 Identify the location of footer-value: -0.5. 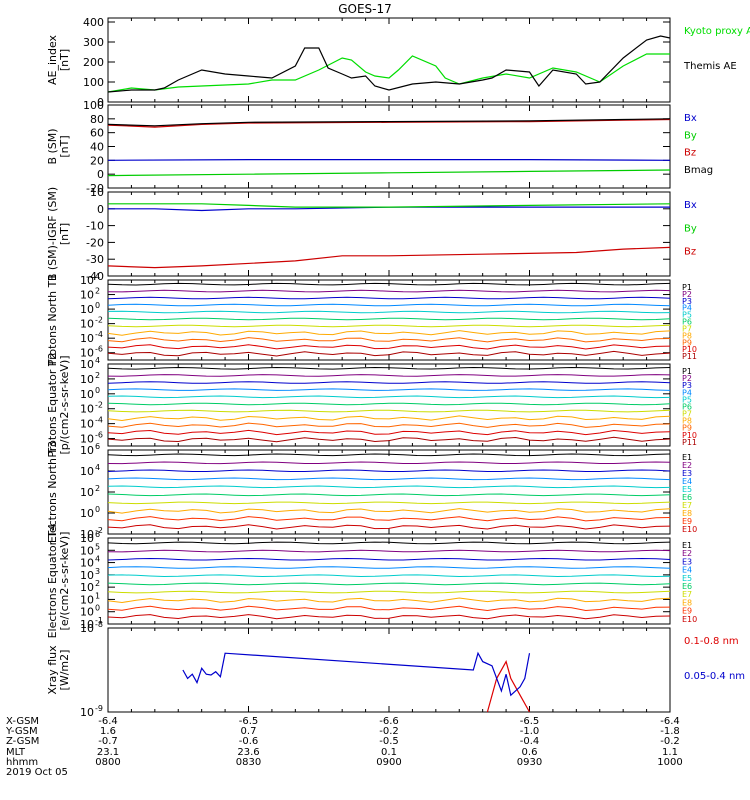
(389, 741).